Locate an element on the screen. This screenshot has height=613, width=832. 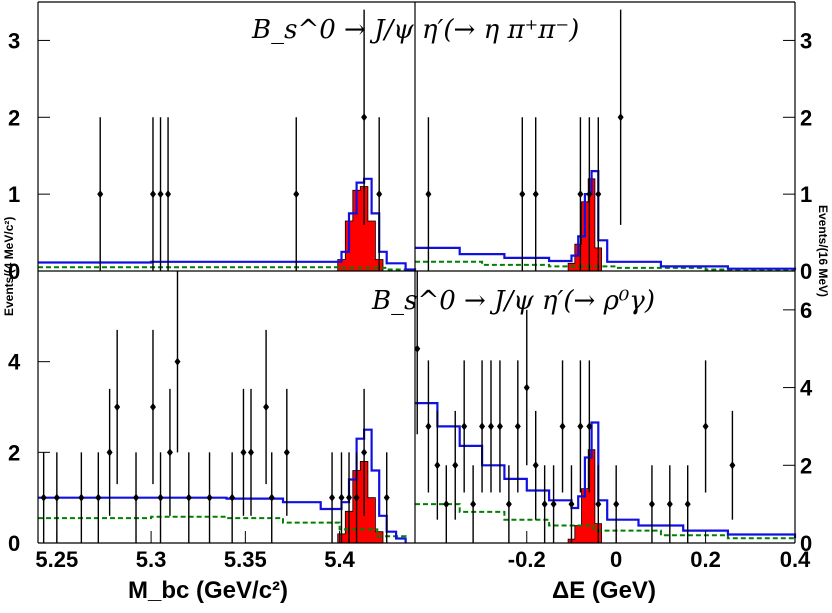
left-xtick-label-1: 5.3 is located at coordinates (151, 559).